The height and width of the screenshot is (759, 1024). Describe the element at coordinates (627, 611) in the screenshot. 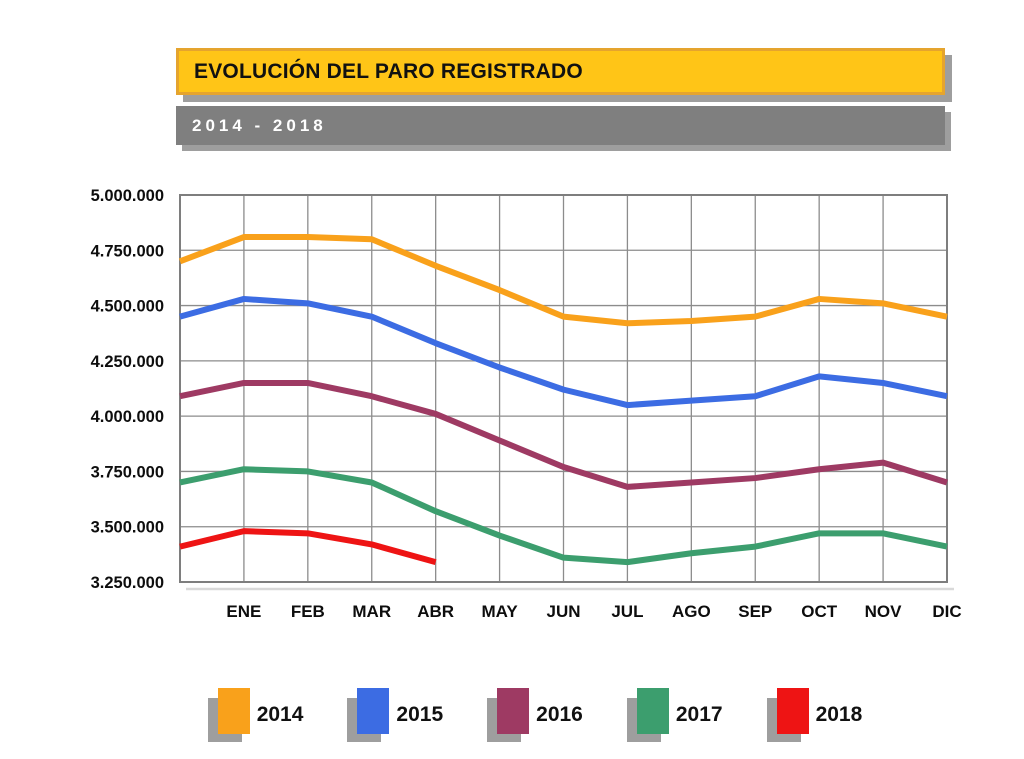

I see `x-tick-label: JUL` at that location.